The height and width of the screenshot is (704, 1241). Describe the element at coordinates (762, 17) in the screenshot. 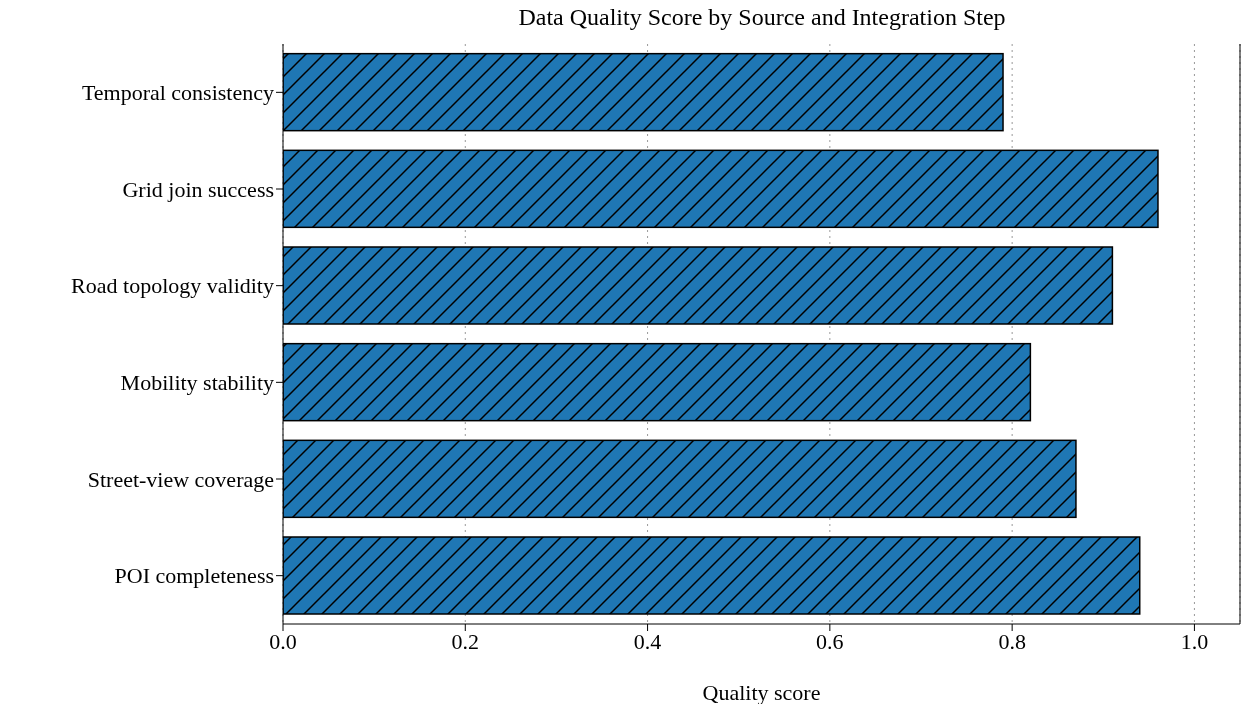

I see `chart-title: Data Quality Score by Source and Integration Step` at that location.